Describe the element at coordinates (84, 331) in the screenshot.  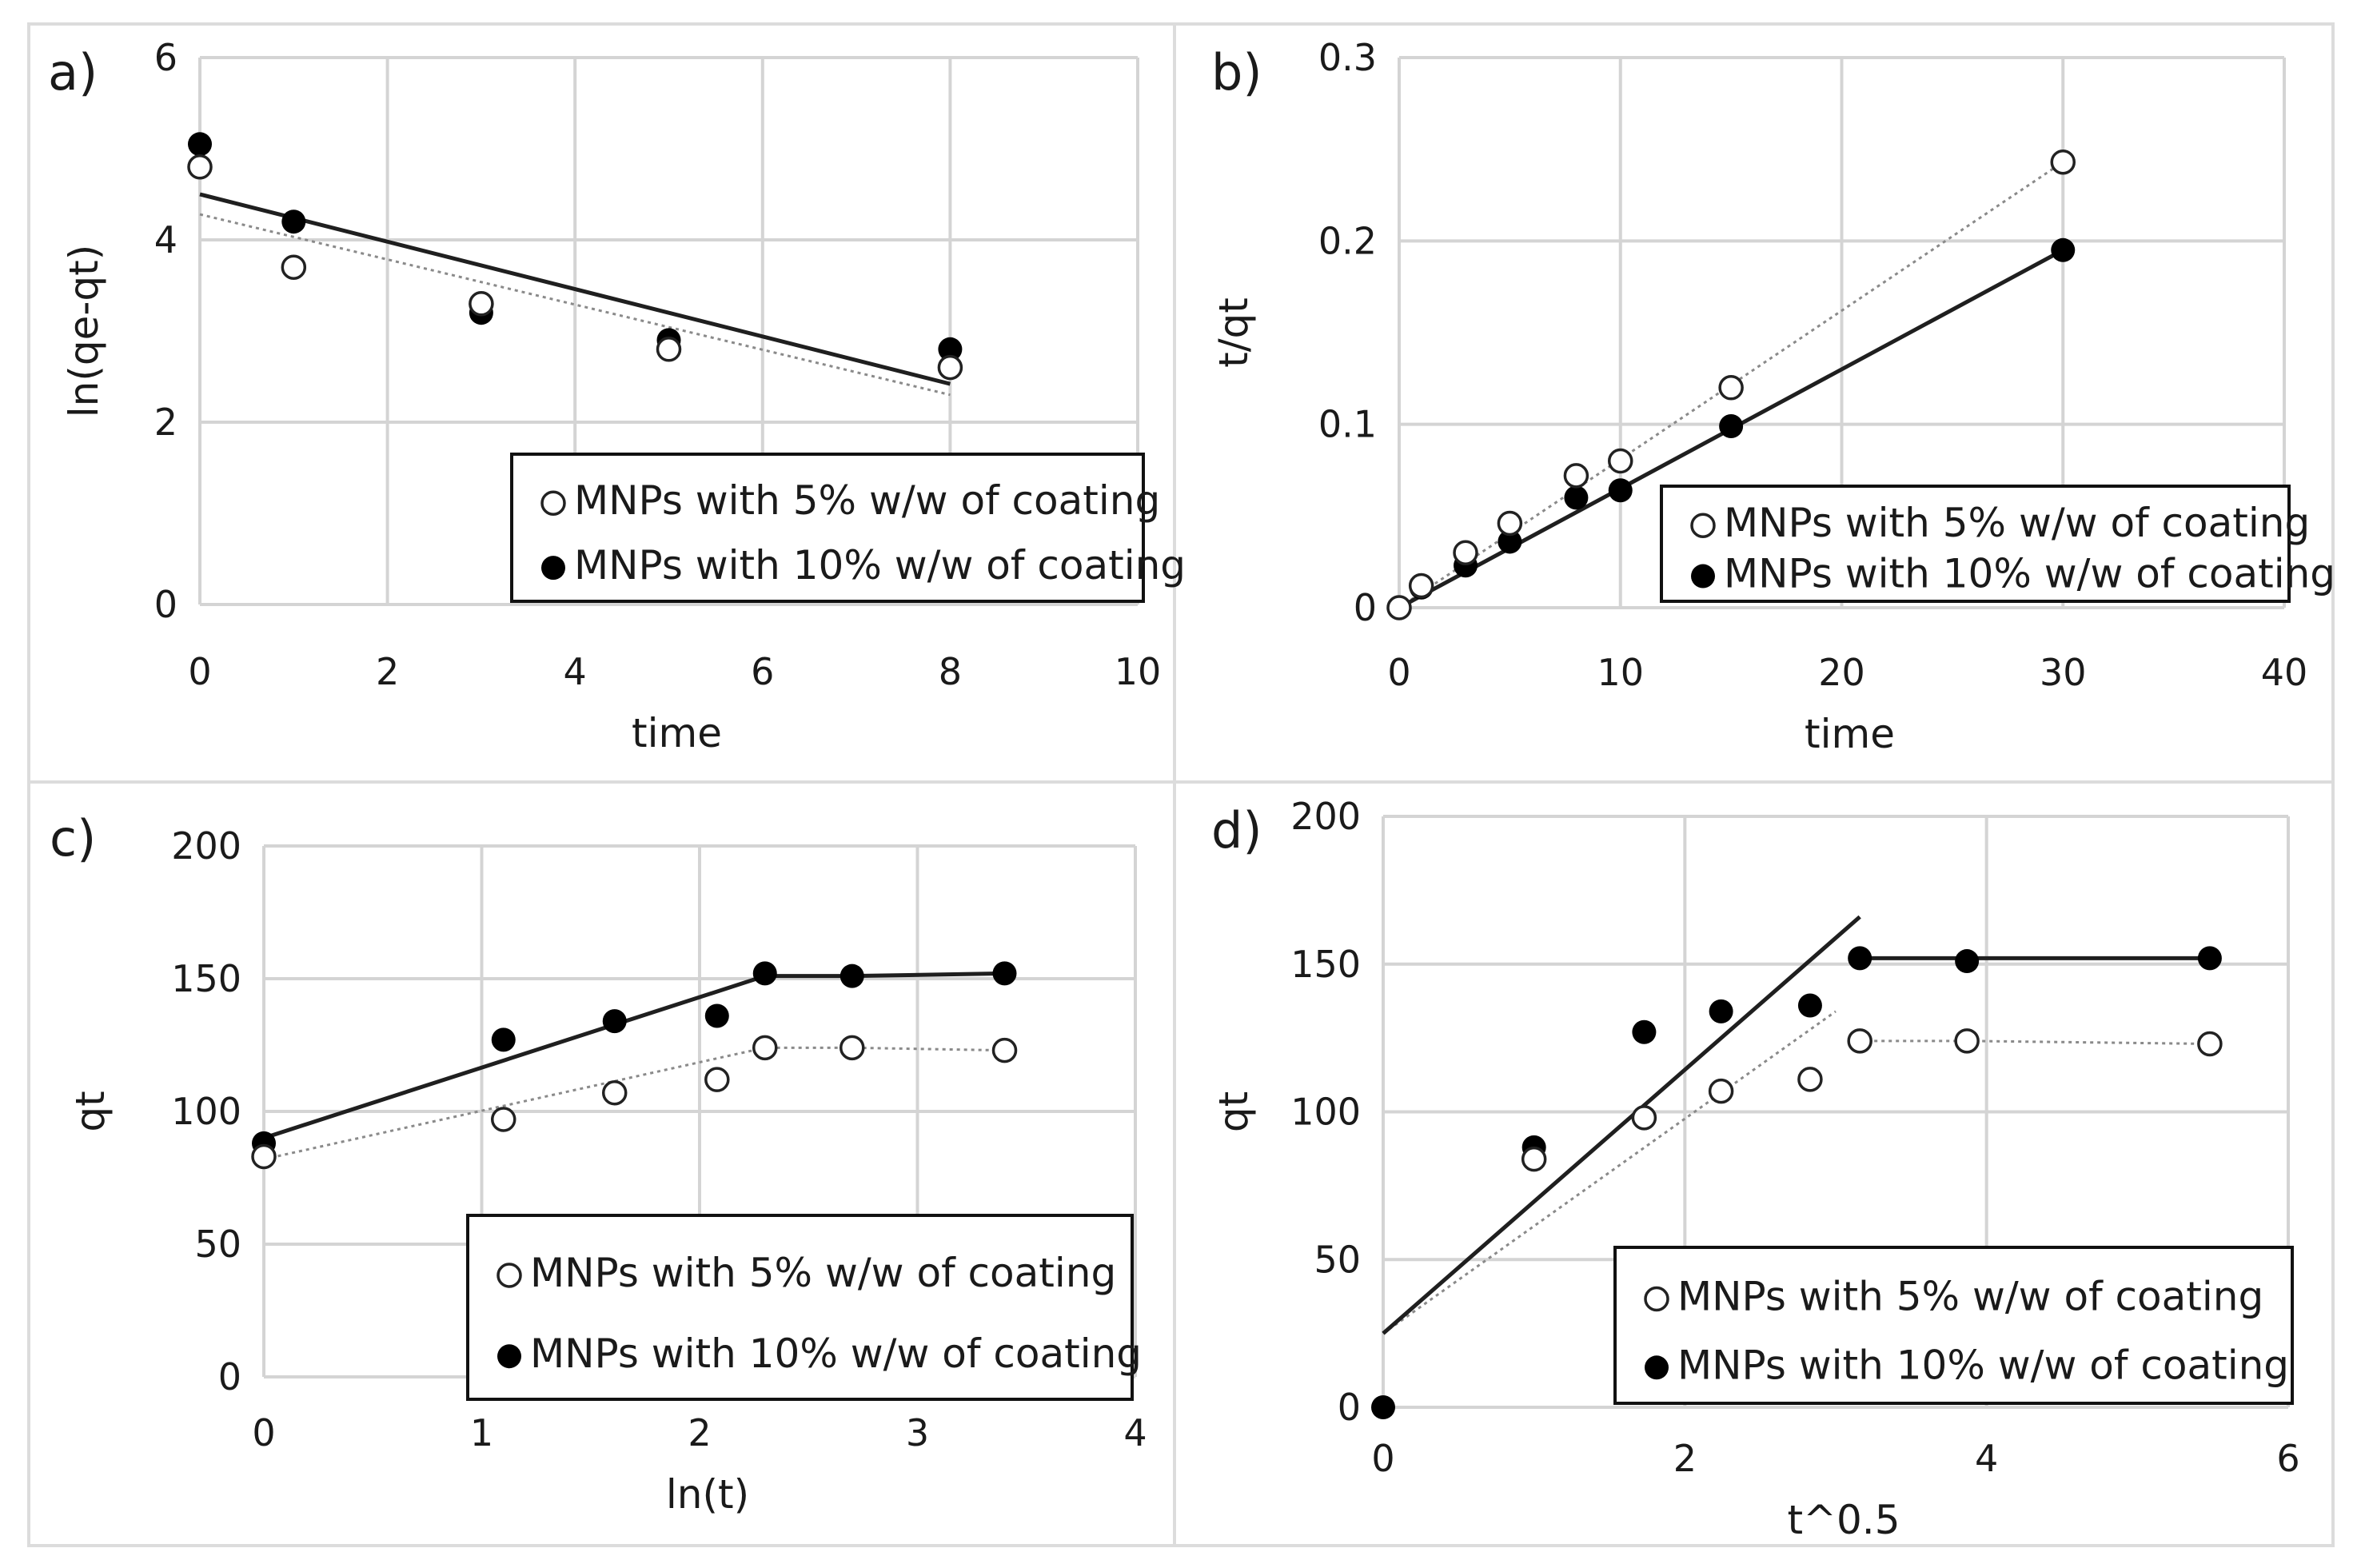
I see `y-axis-label: ln(qe-qt)` at that location.